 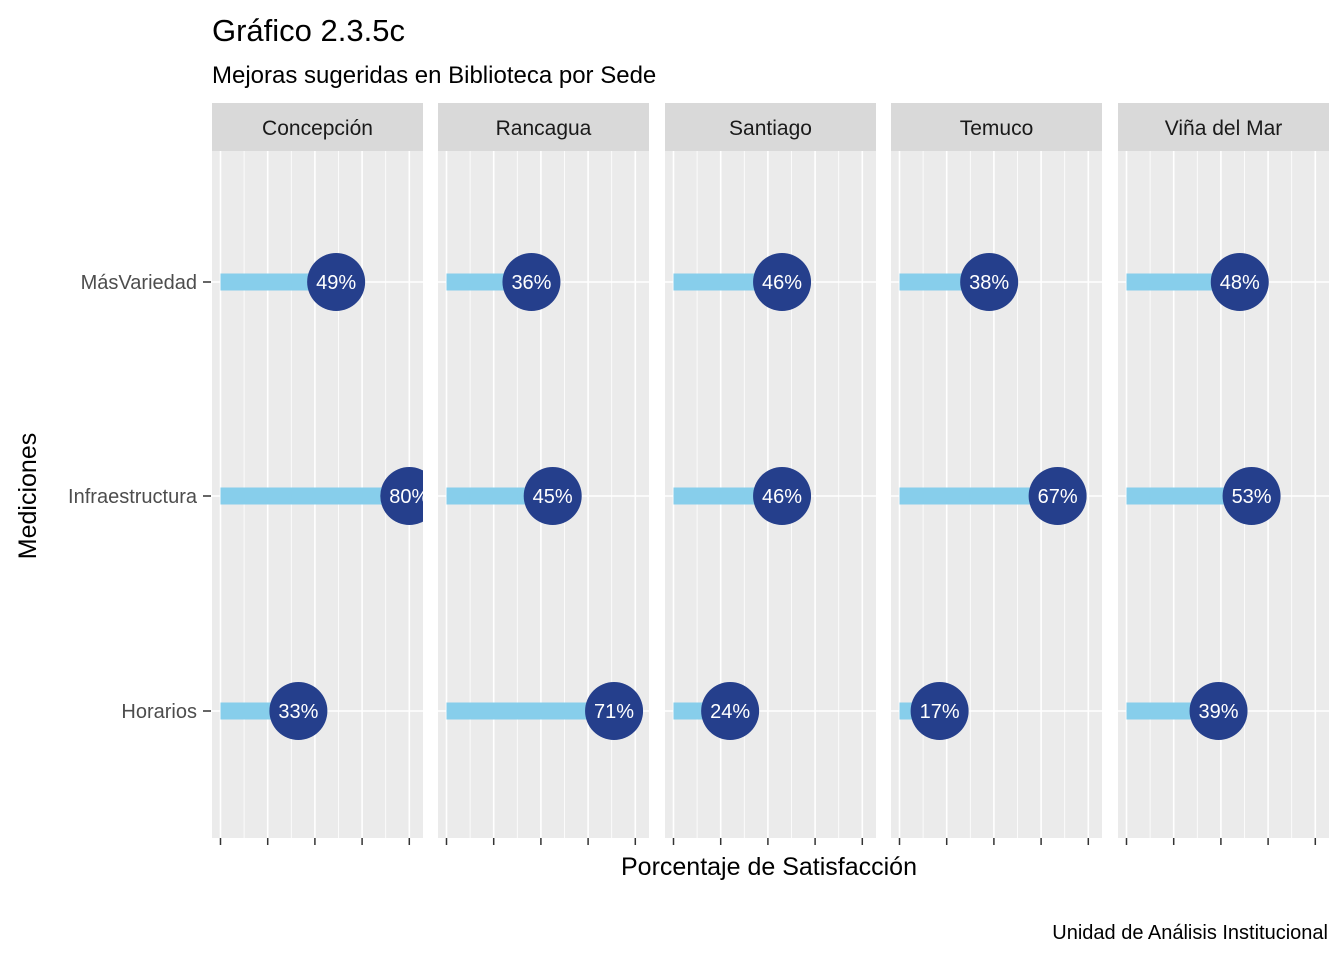 I want to click on facet-strip-label: Concepción, so click(x=317, y=128).